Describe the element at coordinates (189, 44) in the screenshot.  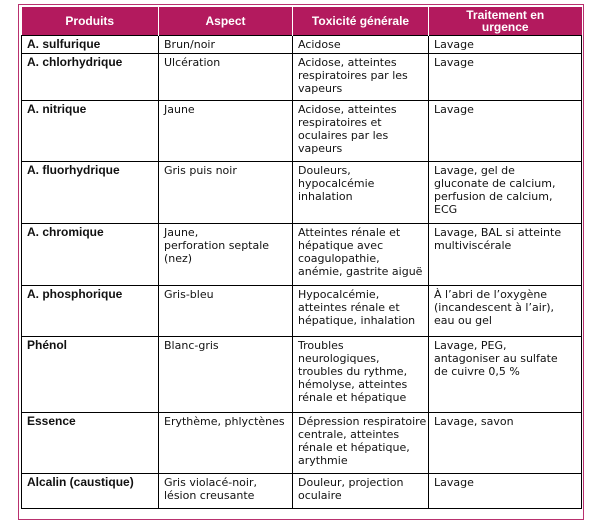
I see `cell-aspect-line: Brun/noir` at that location.